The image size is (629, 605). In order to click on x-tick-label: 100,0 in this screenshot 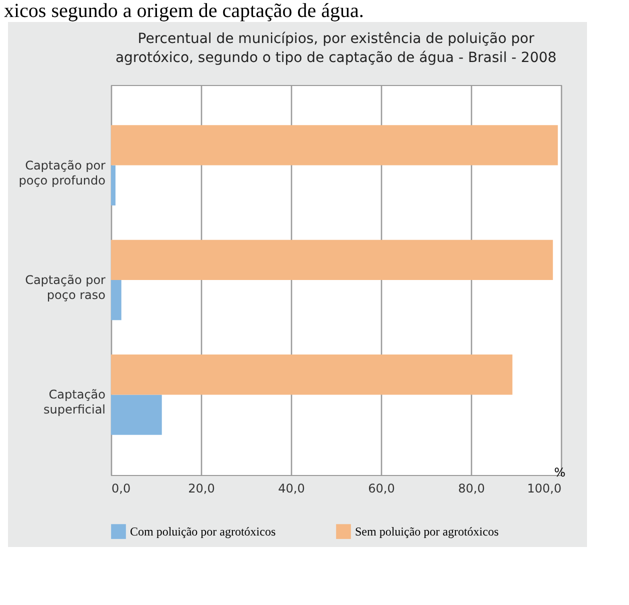, I will do `click(544, 489)`.